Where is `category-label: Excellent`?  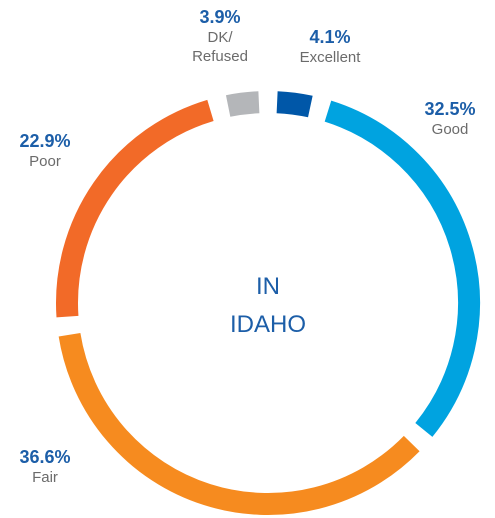
category-label: Excellent is located at coordinates (330, 57).